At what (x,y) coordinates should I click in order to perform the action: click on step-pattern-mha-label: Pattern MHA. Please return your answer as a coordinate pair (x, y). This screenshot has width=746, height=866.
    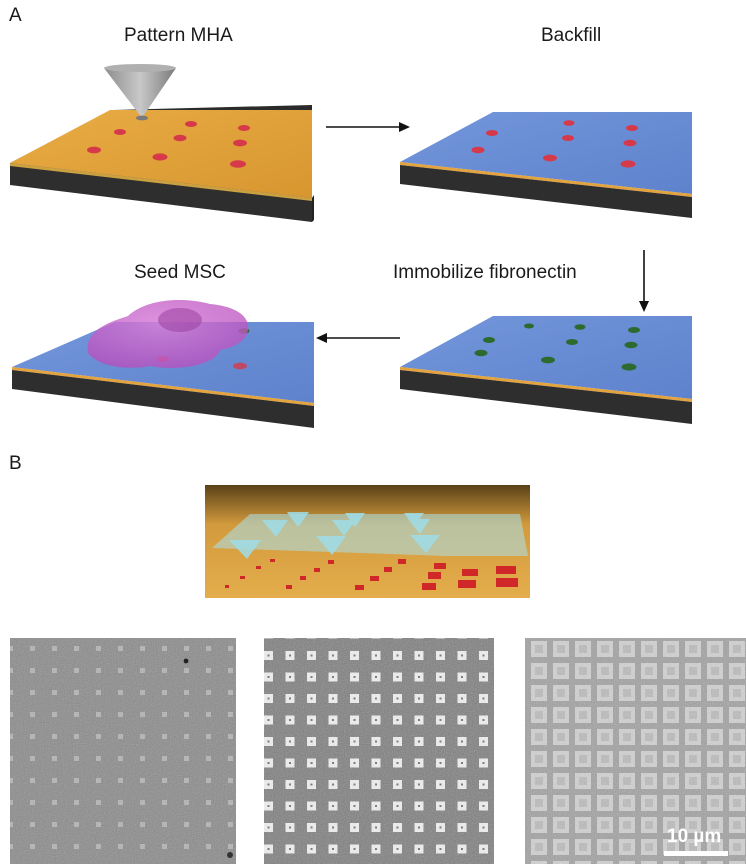
    Looking at the image, I should click on (178, 35).